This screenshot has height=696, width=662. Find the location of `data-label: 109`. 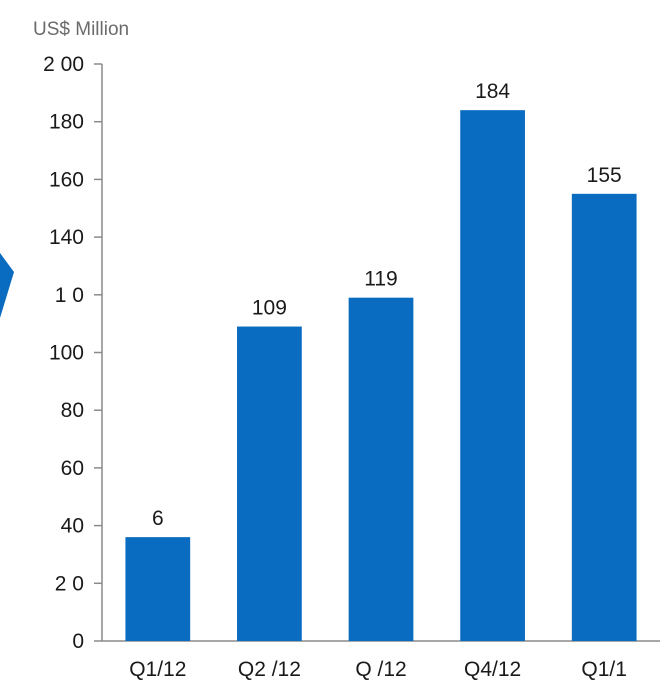

data-label: 109 is located at coordinates (269, 308).